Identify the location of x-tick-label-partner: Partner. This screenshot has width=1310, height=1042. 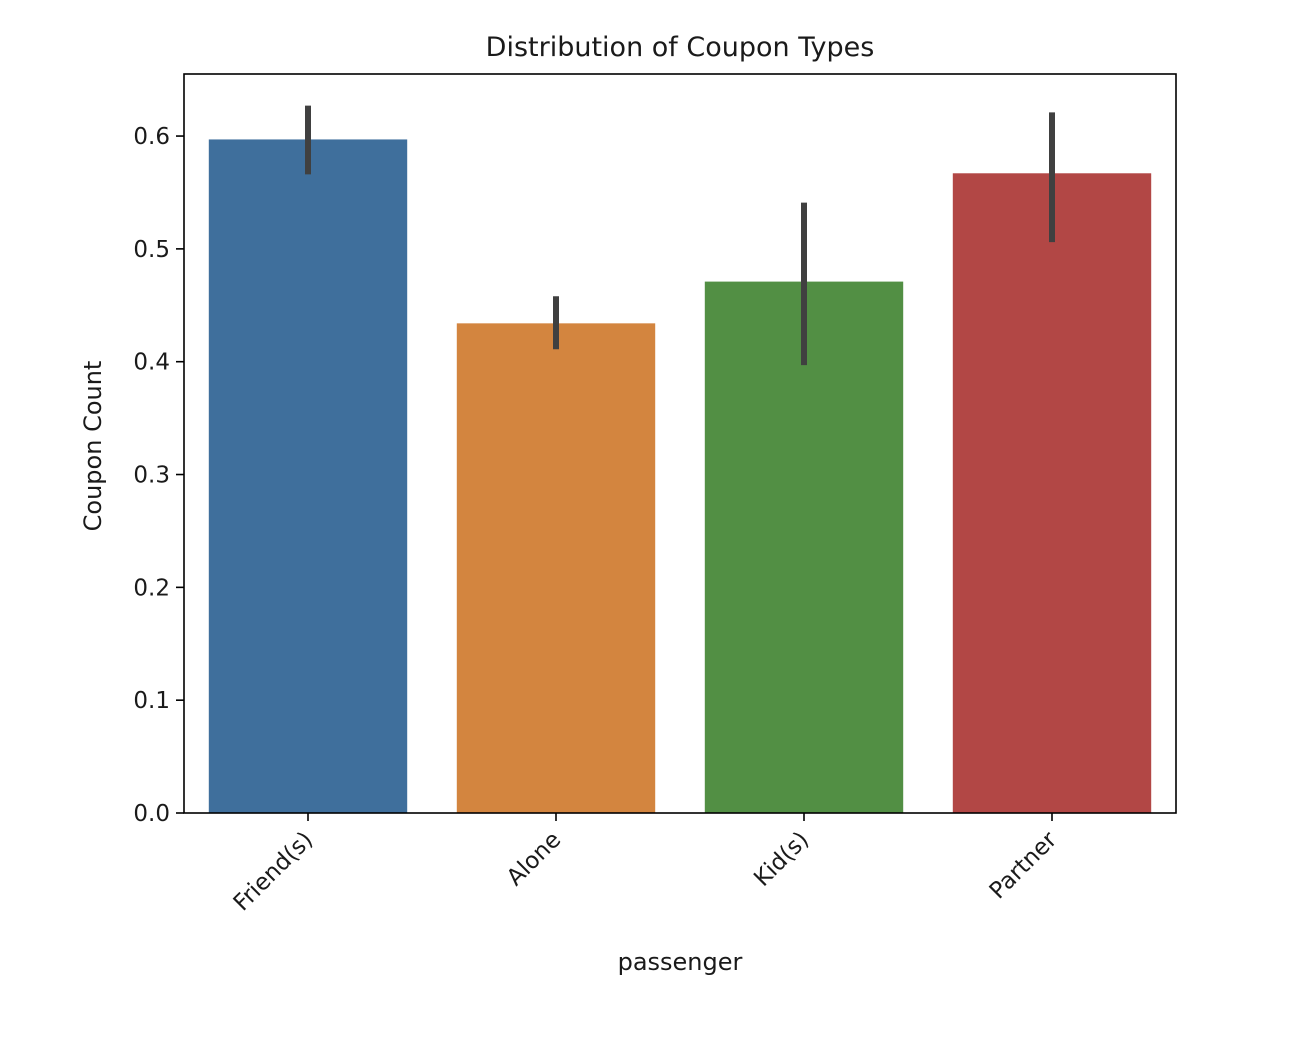
(1024, 865).